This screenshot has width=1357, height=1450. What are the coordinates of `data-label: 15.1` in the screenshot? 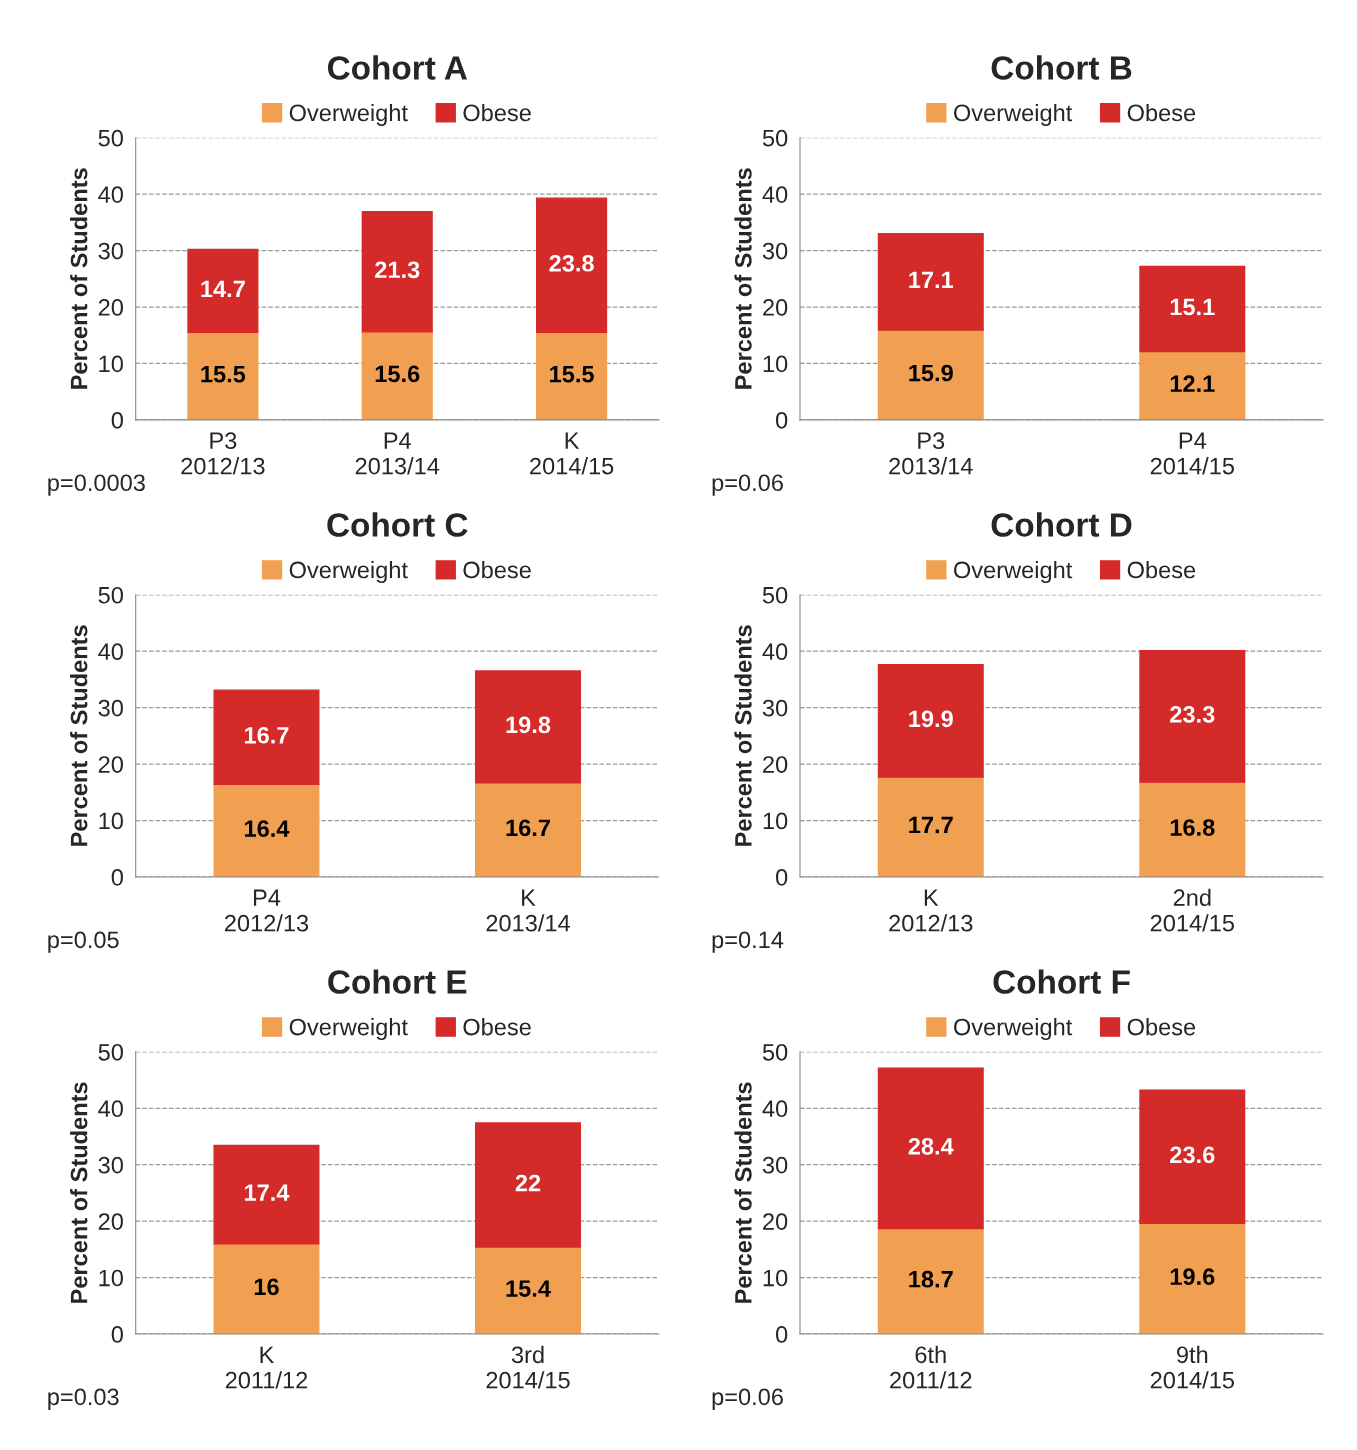 It's located at (1192, 307).